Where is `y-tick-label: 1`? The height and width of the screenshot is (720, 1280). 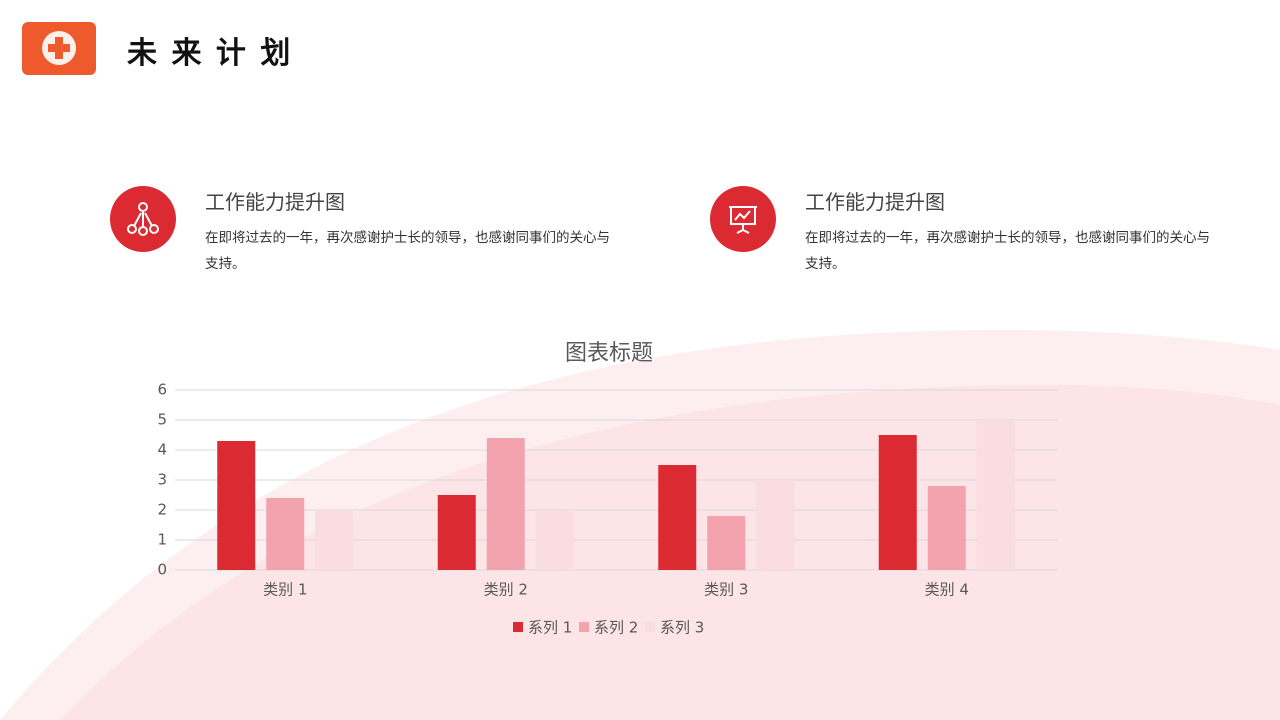 y-tick-label: 1 is located at coordinates (162, 540).